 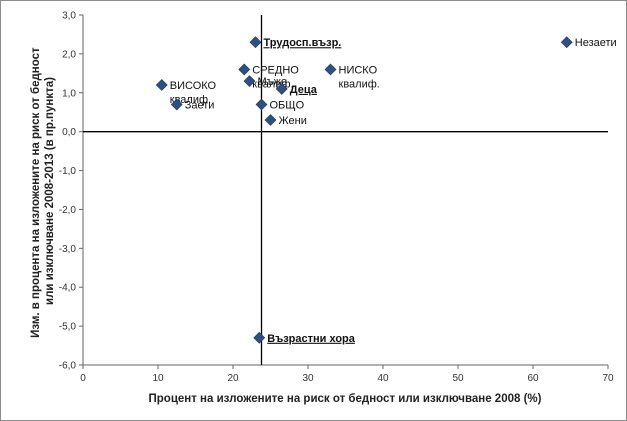 What do you see at coordinates (69, 54) in the screenshot?
I see `y-tick-label: 2,0` at bounding box center [69, 54].